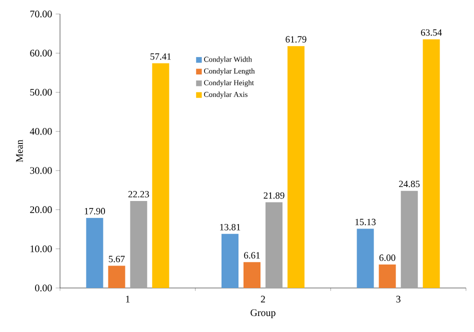  I want to click on data-label: 13.81, so click(230, 227).